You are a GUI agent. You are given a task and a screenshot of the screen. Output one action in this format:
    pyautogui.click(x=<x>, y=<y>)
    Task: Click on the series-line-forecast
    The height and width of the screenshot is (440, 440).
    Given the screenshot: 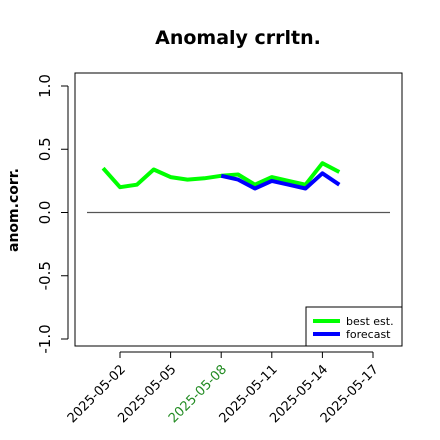 What is the action you would take?
    pyautogui.click(x=280, y=181)
    